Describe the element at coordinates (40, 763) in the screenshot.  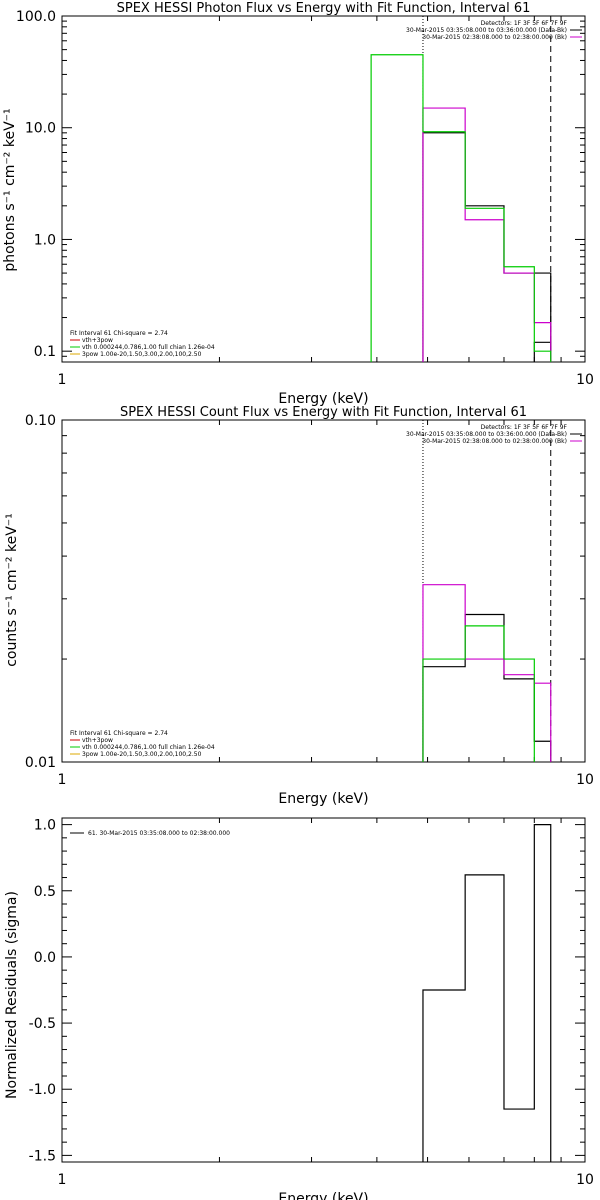
I see `y-tick-label: 0.01` at that location.